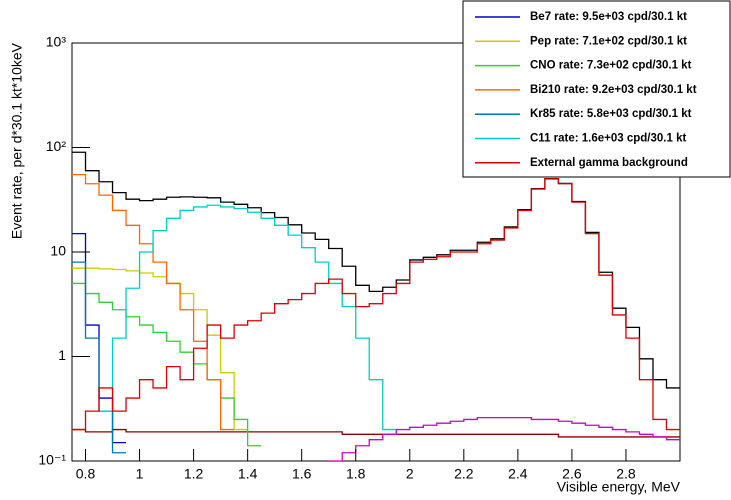  What do you see at coordinates (56, 42) in the screenshot?
I see `y-tick-label: 10³` at bounding box center [56, 42].